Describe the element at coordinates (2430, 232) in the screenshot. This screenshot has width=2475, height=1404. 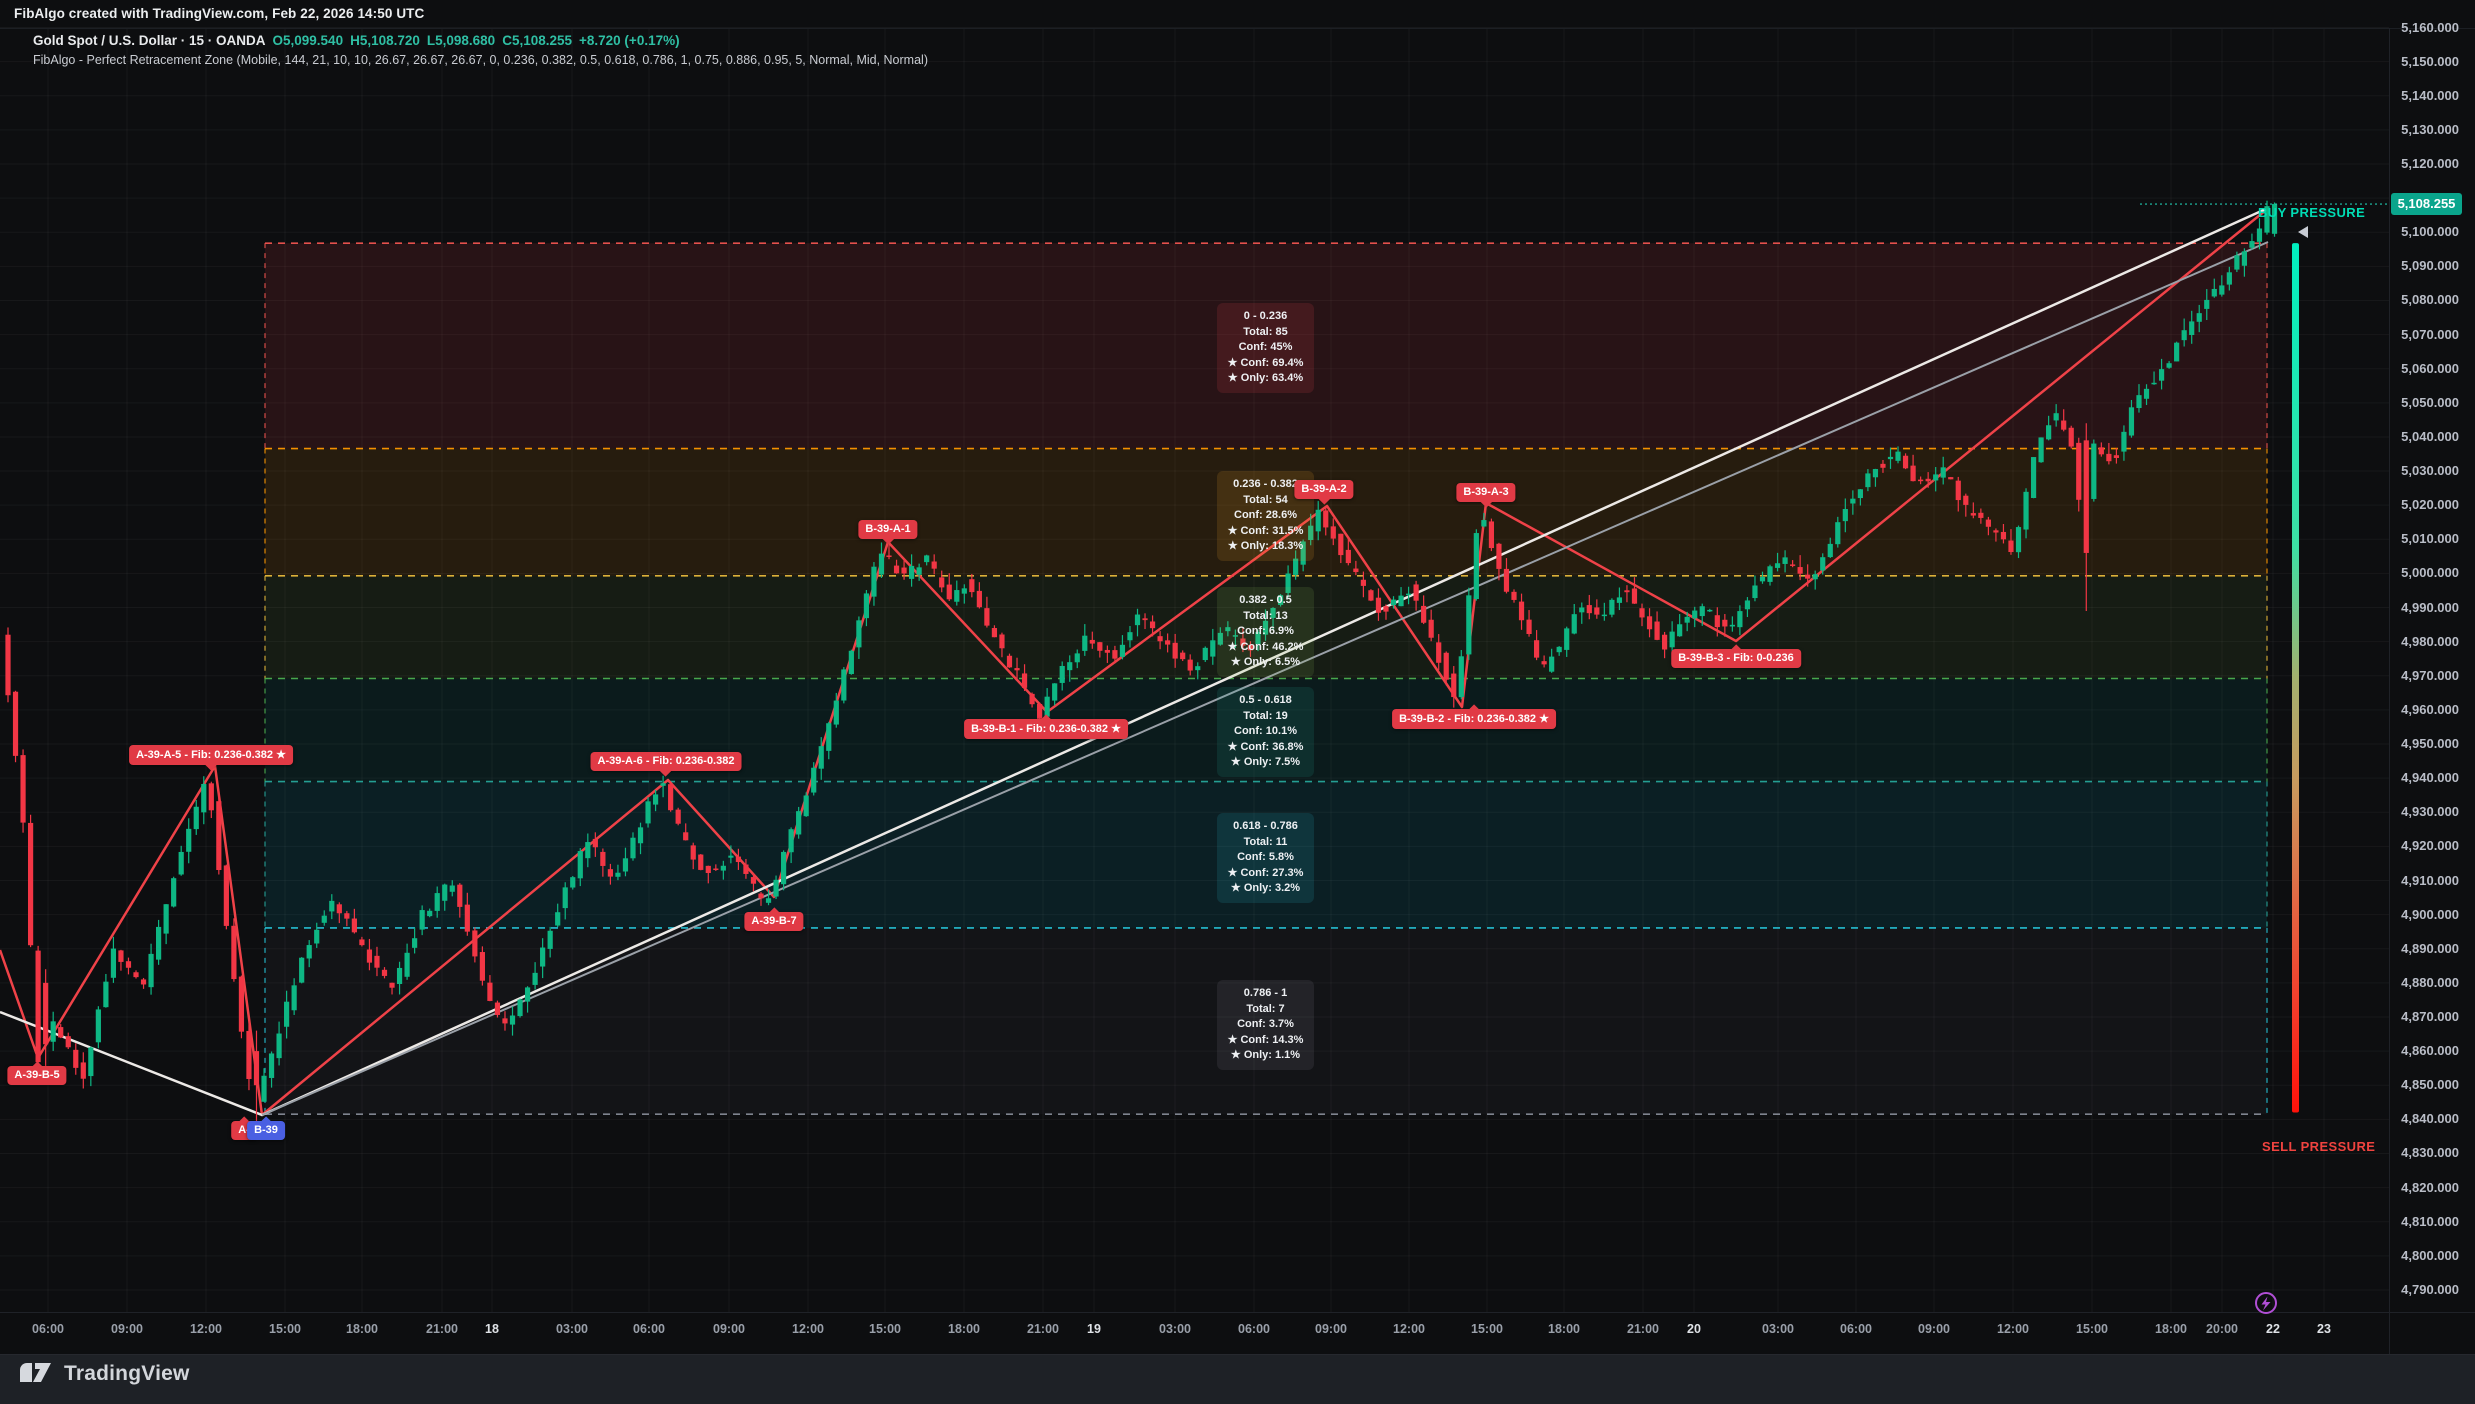
I see `price-tick: 5,100.000` at that location.